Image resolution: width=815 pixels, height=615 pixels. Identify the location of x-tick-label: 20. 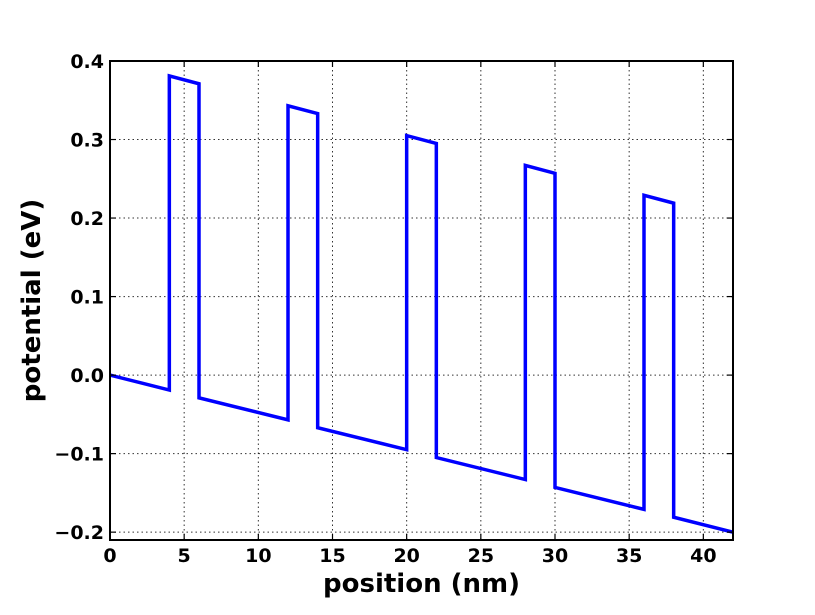
(406, 556).